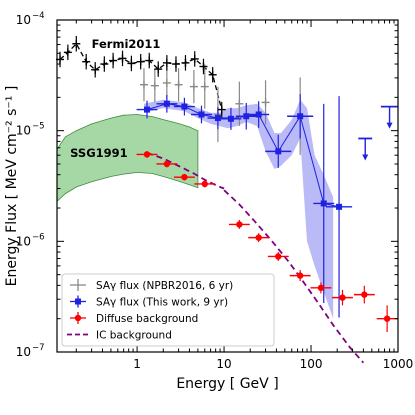 The width and height of the screenshot is (415, 415). I want to click on series-1-point-5-marker, so click(230, 118).